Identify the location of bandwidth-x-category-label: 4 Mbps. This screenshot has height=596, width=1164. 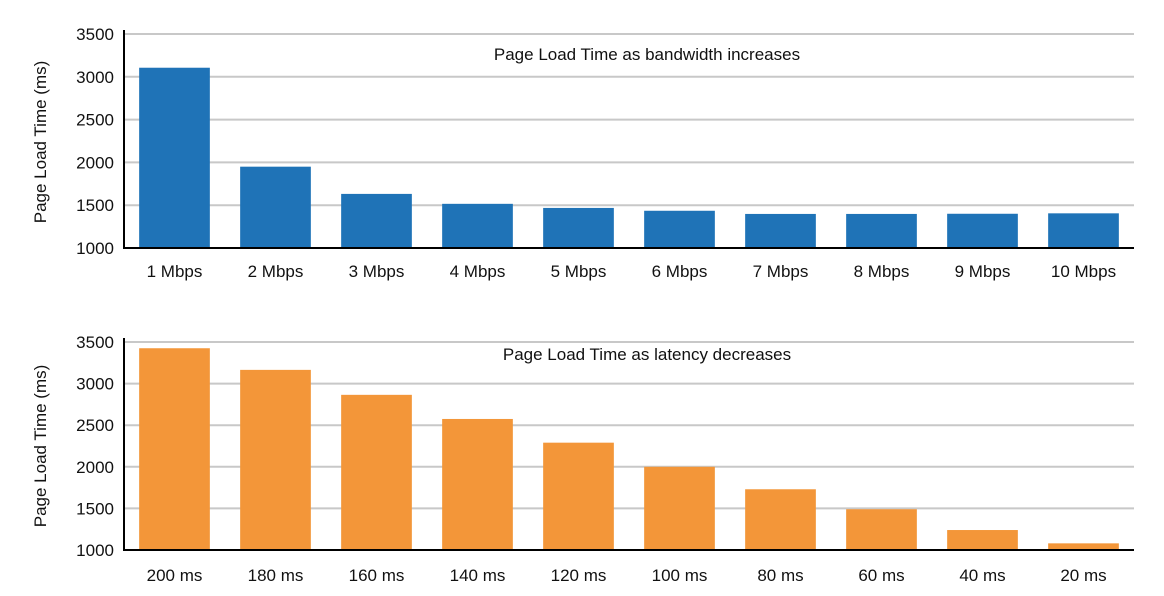
(478, 271).